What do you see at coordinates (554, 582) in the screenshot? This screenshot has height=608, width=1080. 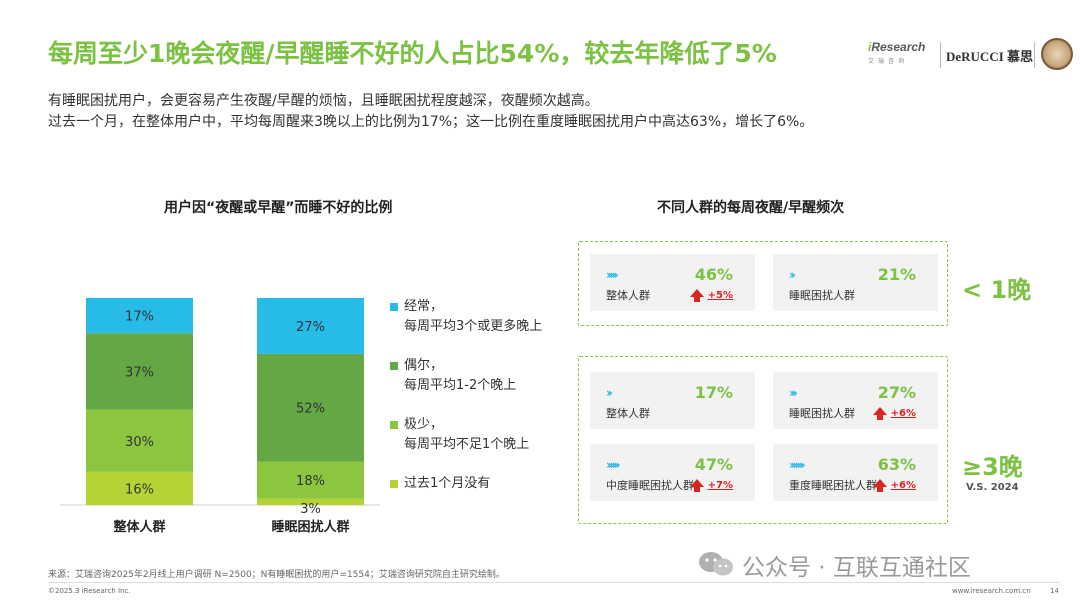 I see `footer-divider` at bounding box center [554, 582].